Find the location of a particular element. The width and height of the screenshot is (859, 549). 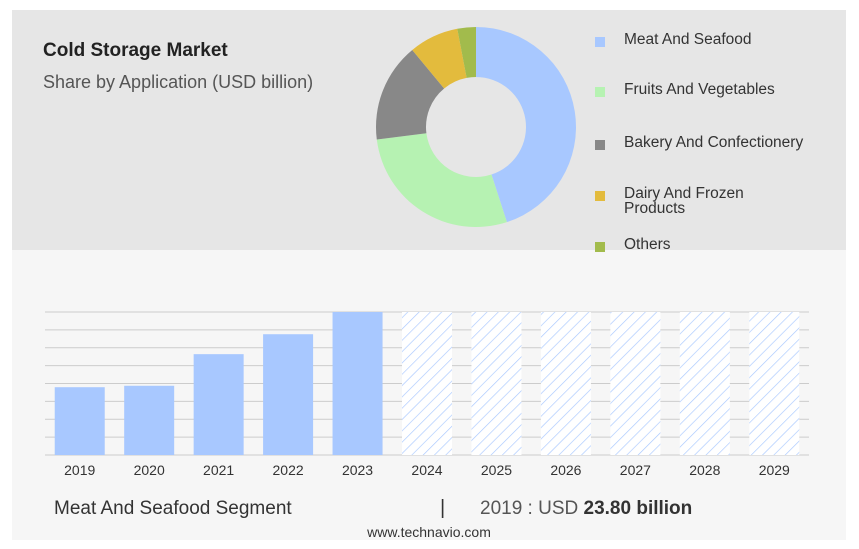

x-tick-label: 2022 is located at coordinates (288, 470).